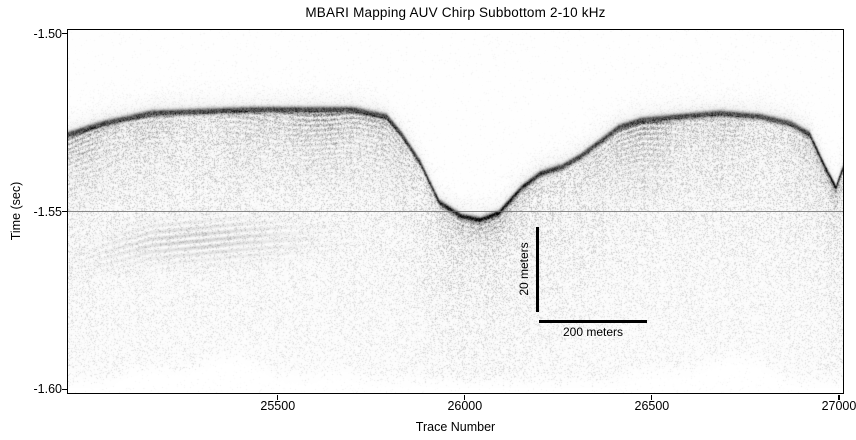 The width and height of the screenshot is (856, 440). Describe the element at coordinates (16, 211) in the screenshot. I see `y-axis-label: Time (sec)` at that location.